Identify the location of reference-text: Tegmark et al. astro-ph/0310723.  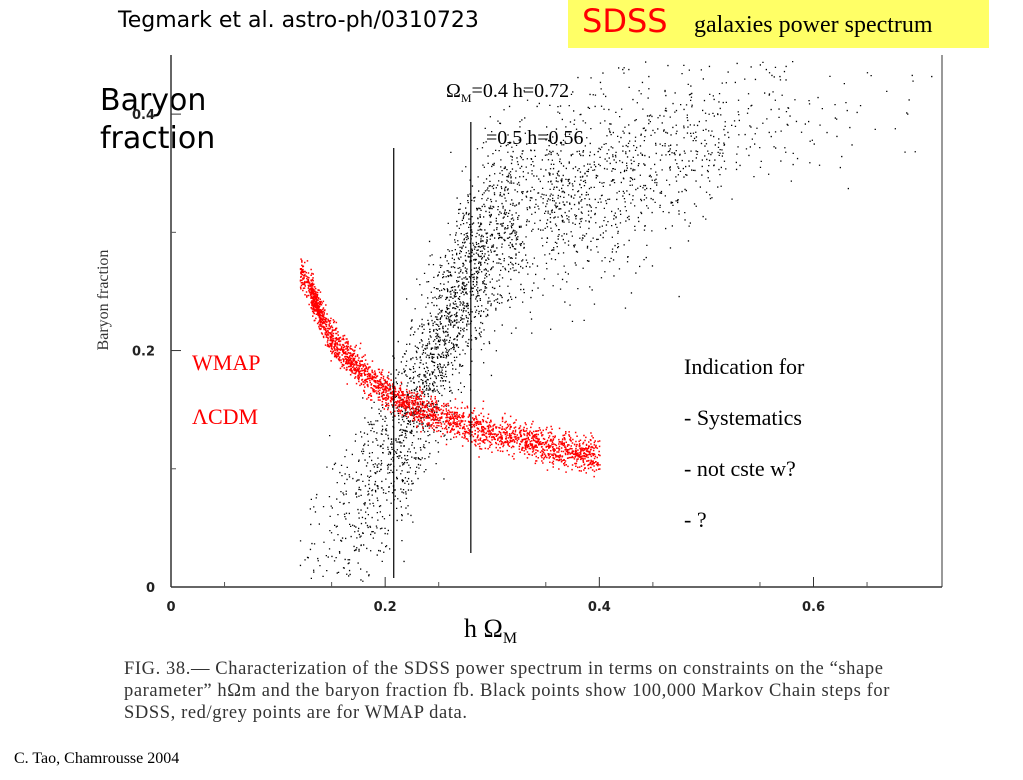
(298, 20).